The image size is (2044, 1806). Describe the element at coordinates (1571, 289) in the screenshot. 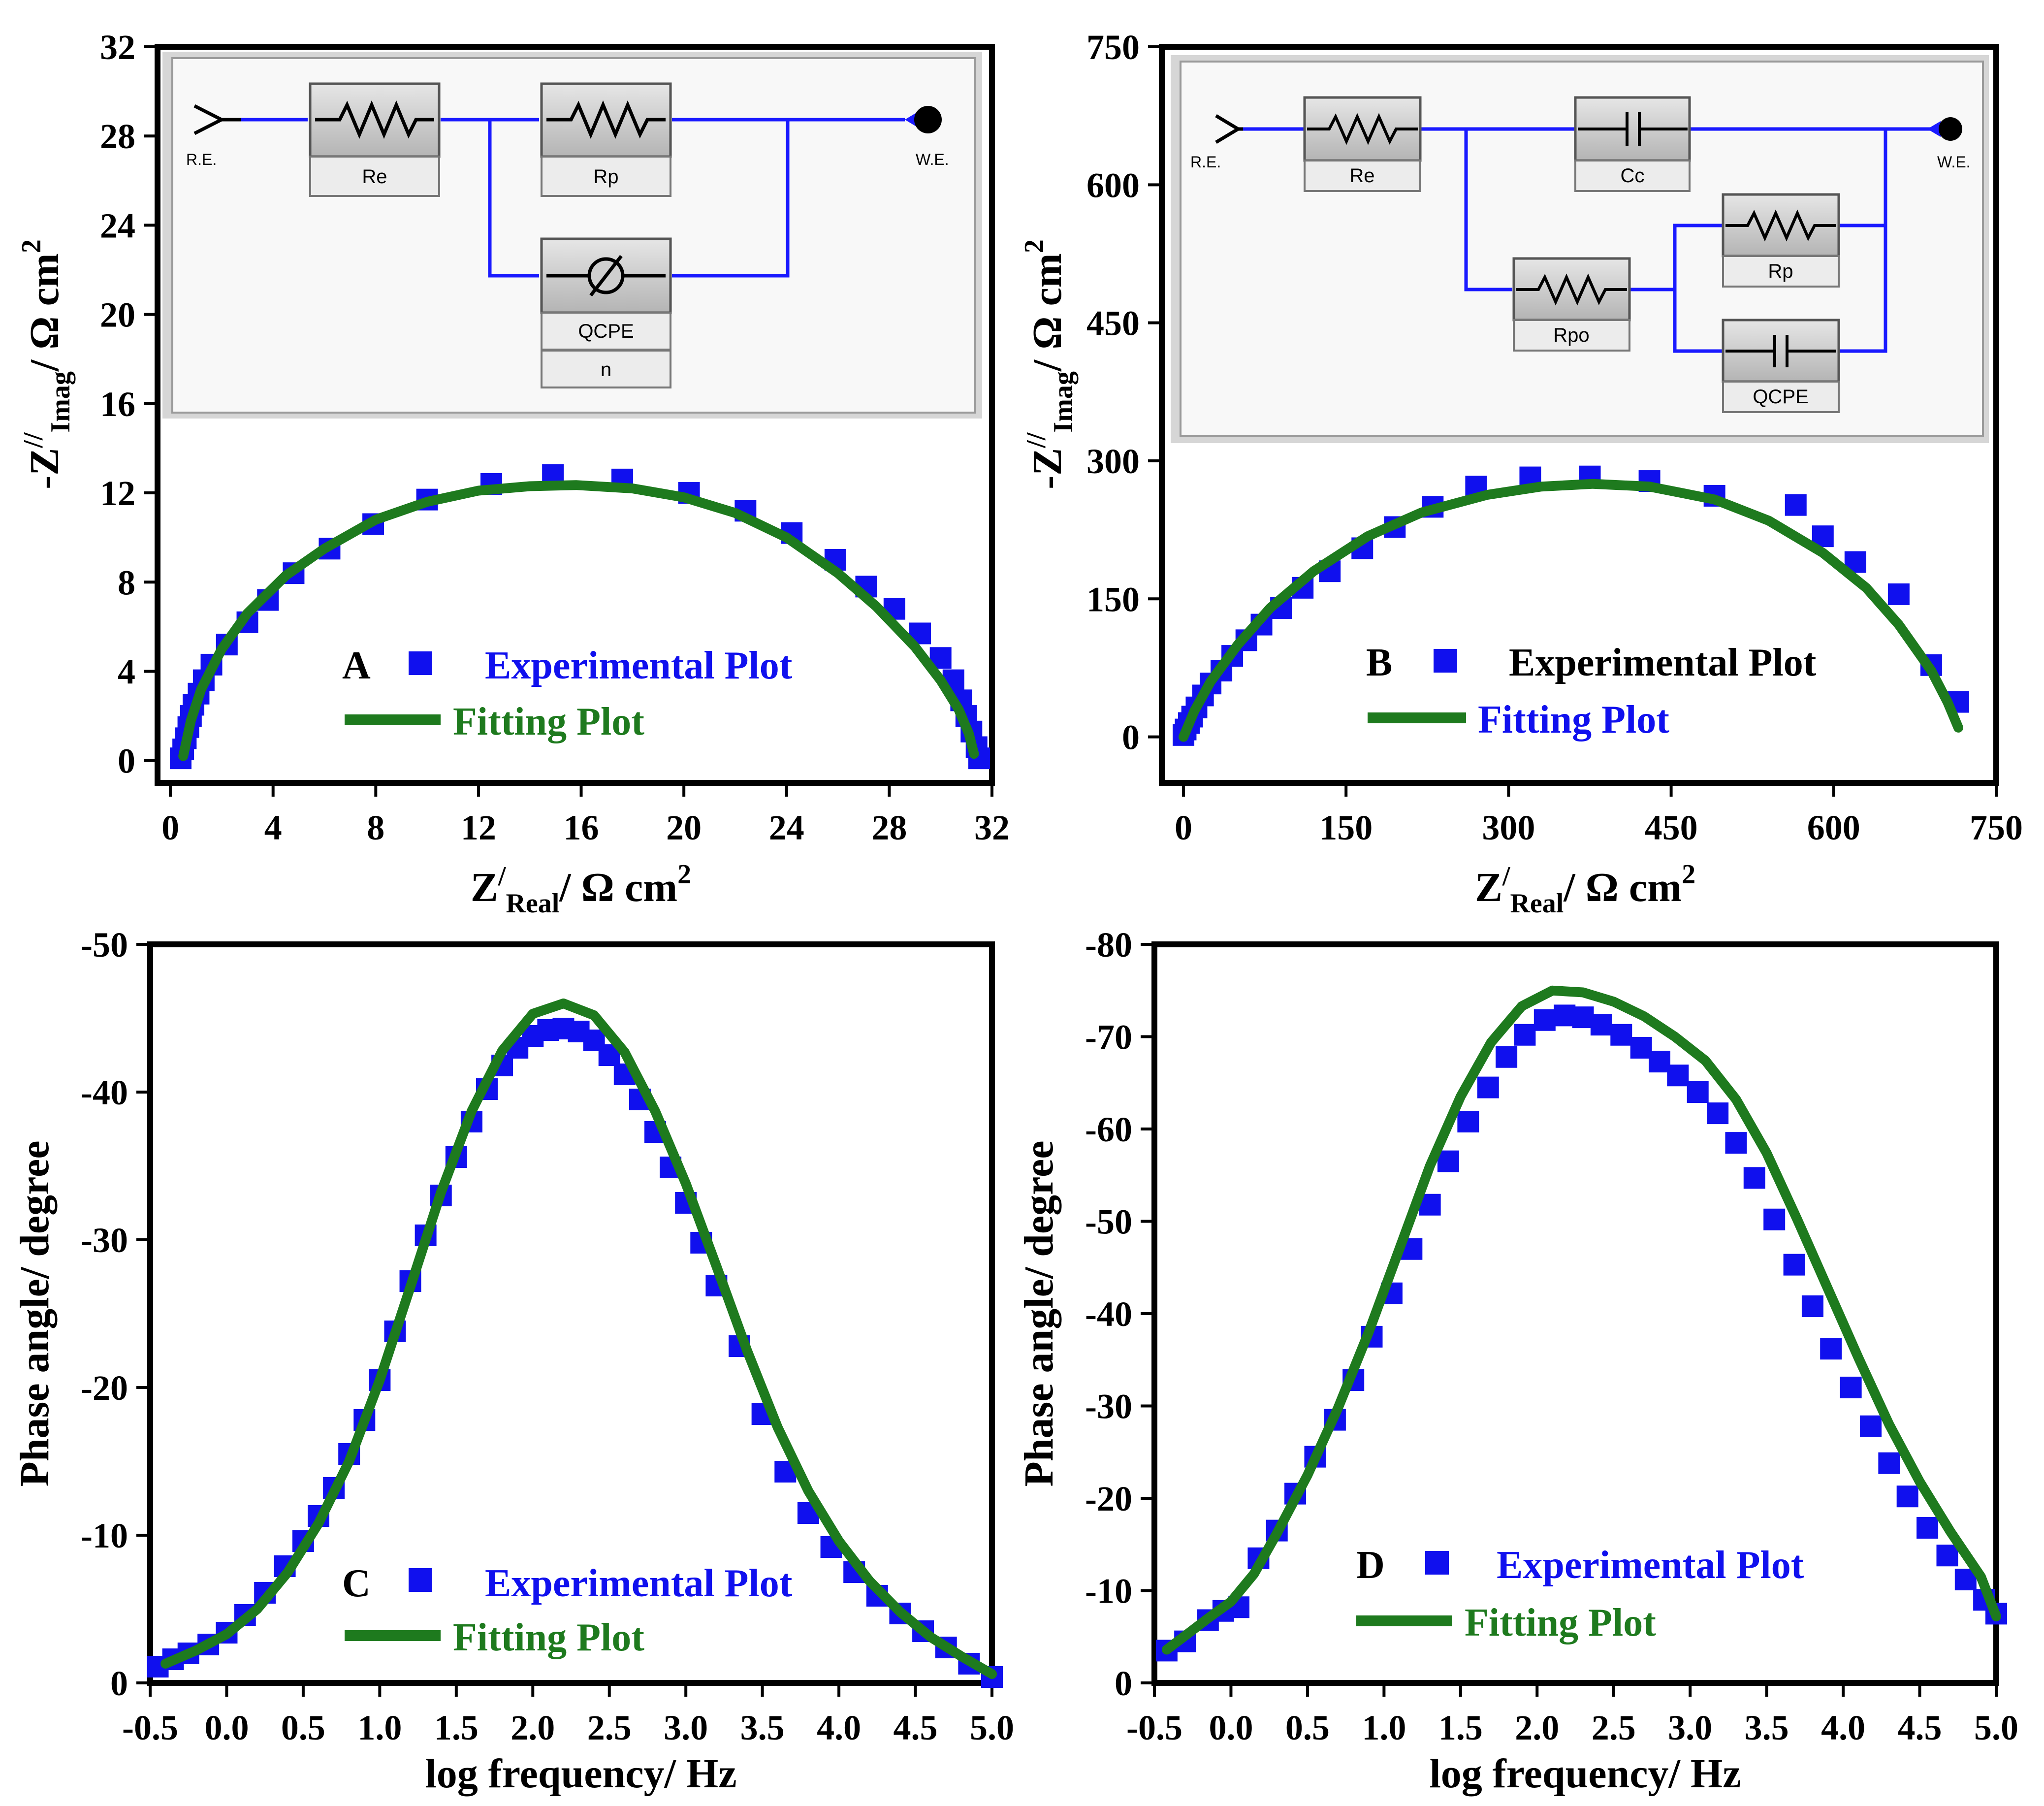

I see `resistor-icon` at that location.